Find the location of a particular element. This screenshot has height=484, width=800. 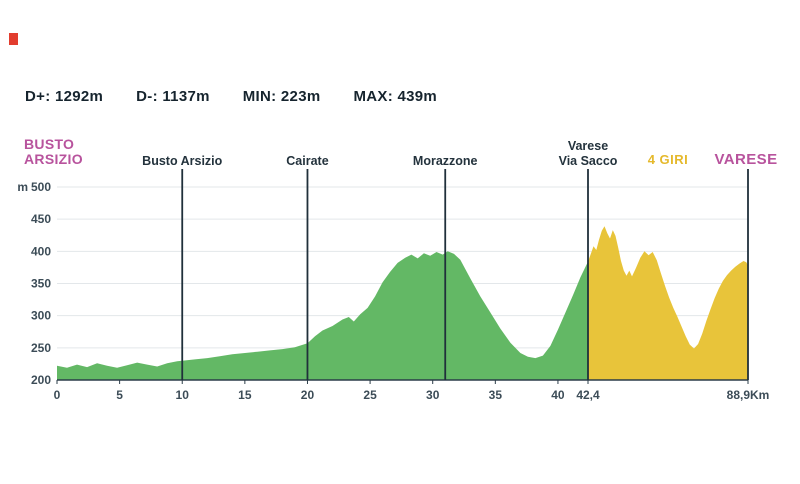

waypoint-label: Cairate is located at coordinates (307, 160).